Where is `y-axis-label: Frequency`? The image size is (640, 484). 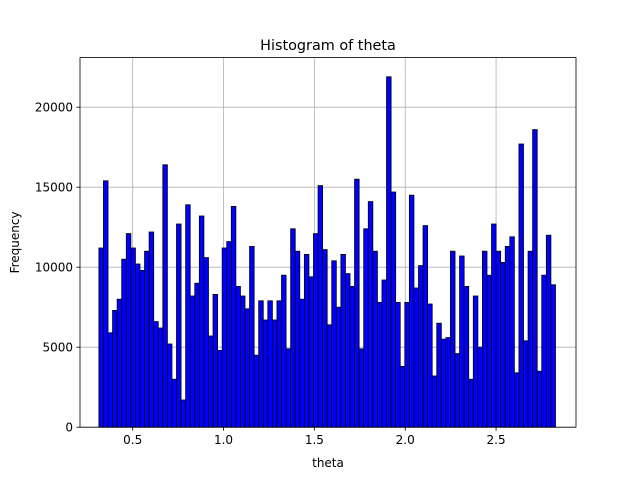 y-axis-label: Frequency is located at coordinates (15, 242).